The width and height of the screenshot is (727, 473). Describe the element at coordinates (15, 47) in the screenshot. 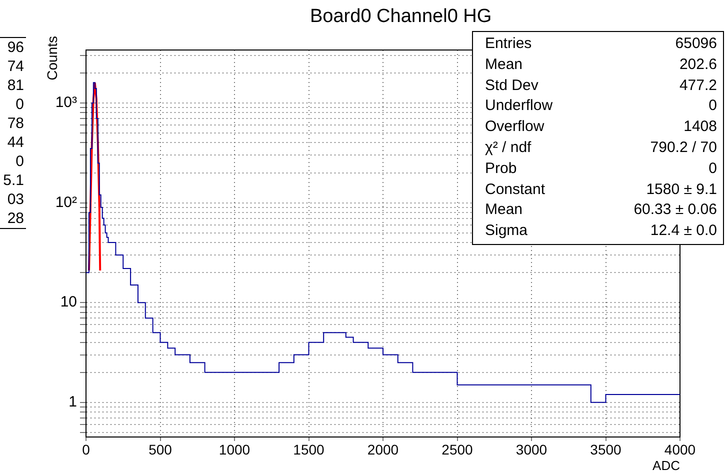

I see `text: 96` at that location.